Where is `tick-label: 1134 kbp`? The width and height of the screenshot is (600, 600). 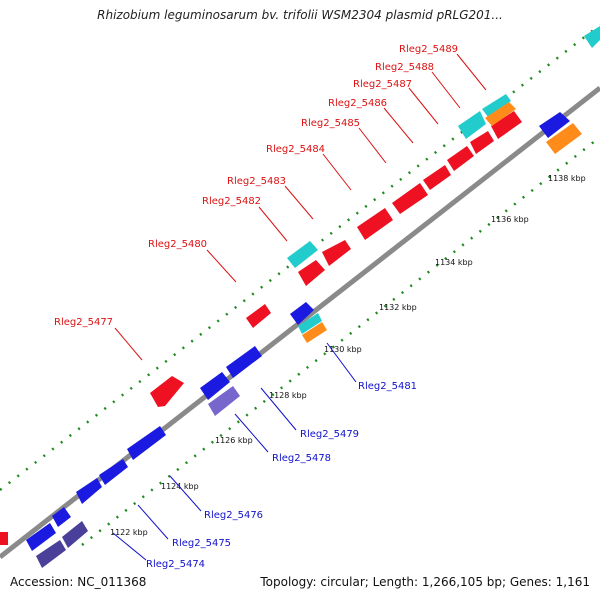
tick-label: 1134 kbp is located at coordinates (454, 262).